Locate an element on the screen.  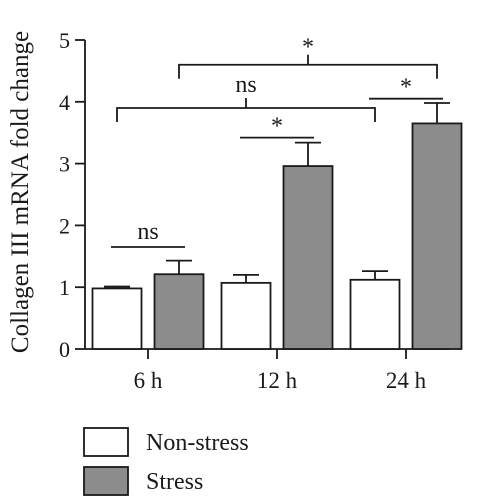
y-axis-title: Collagen III mRNA fold change is located at coordinates (20, 192).